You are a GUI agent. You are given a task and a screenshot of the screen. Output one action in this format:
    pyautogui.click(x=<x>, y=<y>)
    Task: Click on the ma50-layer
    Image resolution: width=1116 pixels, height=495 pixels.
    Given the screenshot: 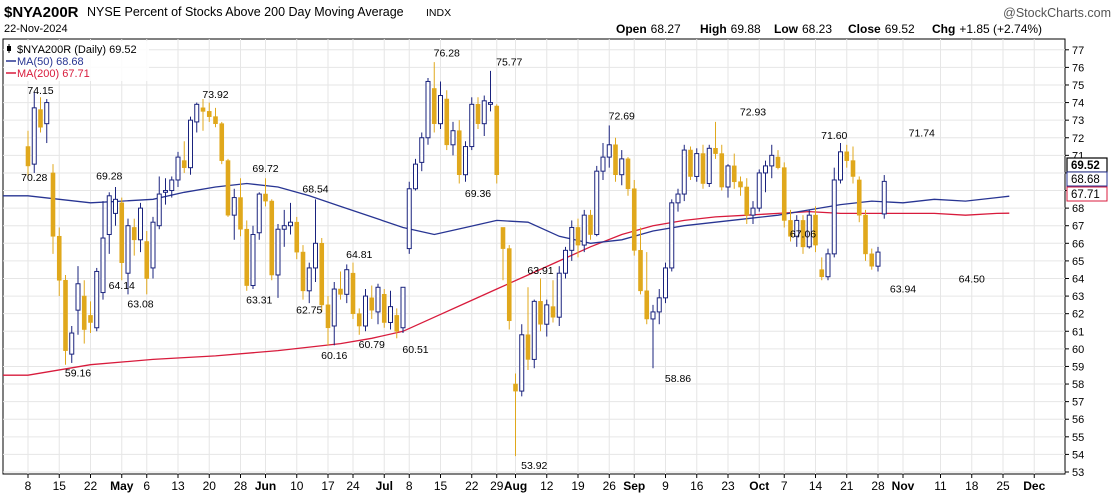 What is the action you would take?
    pyautogui.click(x=506, y=213)
    